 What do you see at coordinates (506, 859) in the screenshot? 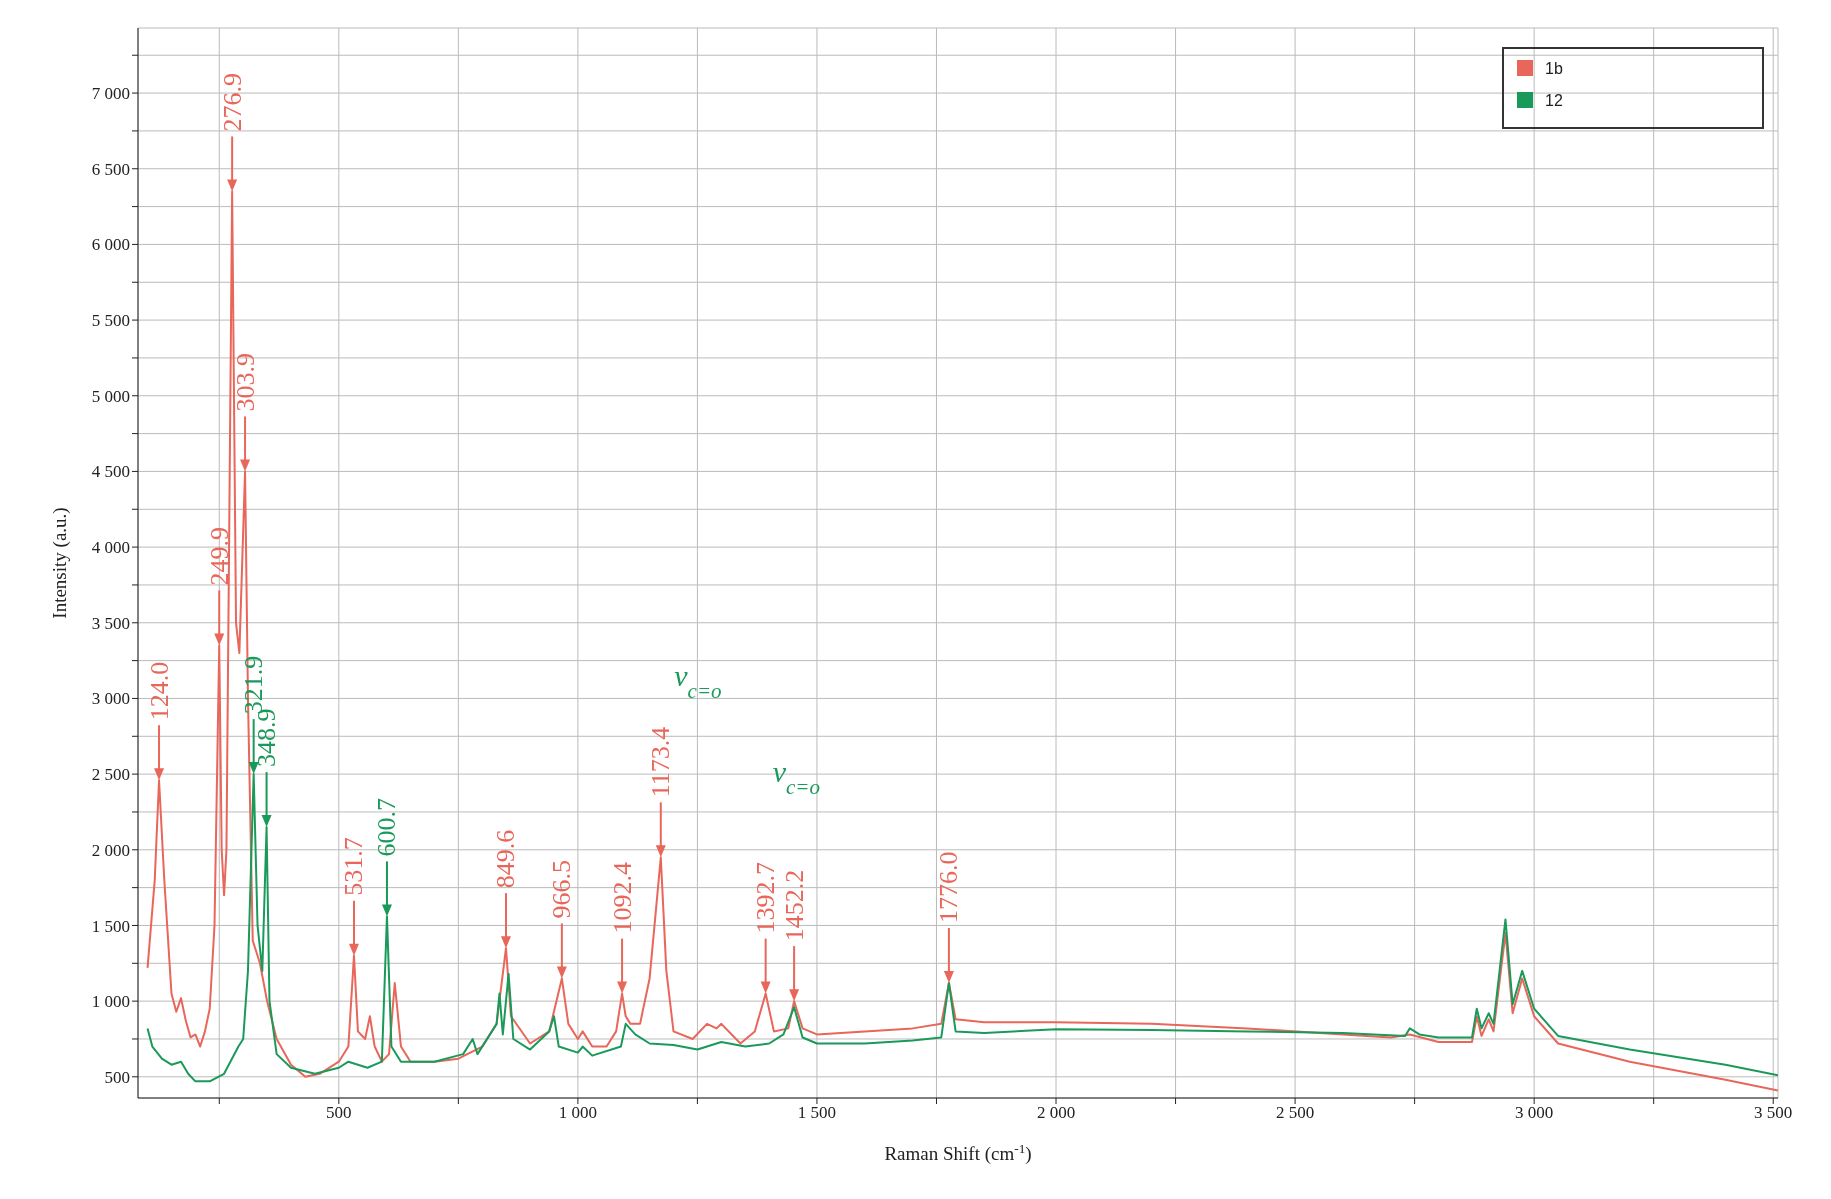
I see `annotation: 849.6` at bounding box center [506, 859].